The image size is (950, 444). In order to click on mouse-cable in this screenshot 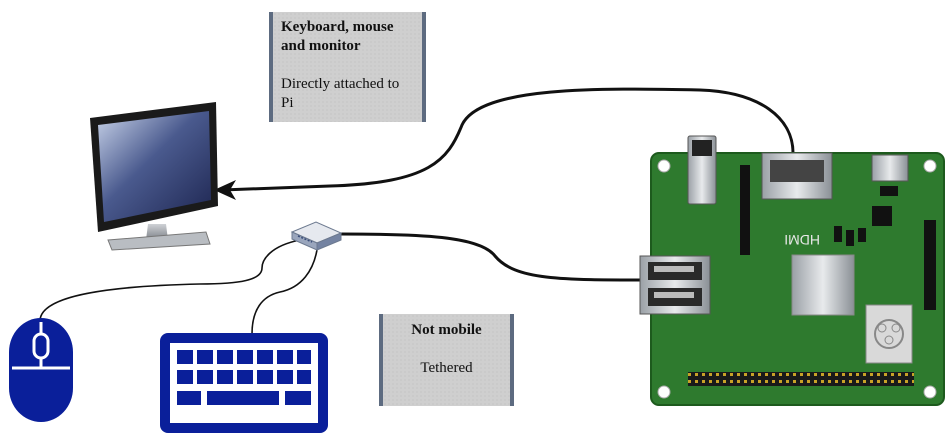, I will do `click(170, 280)`.